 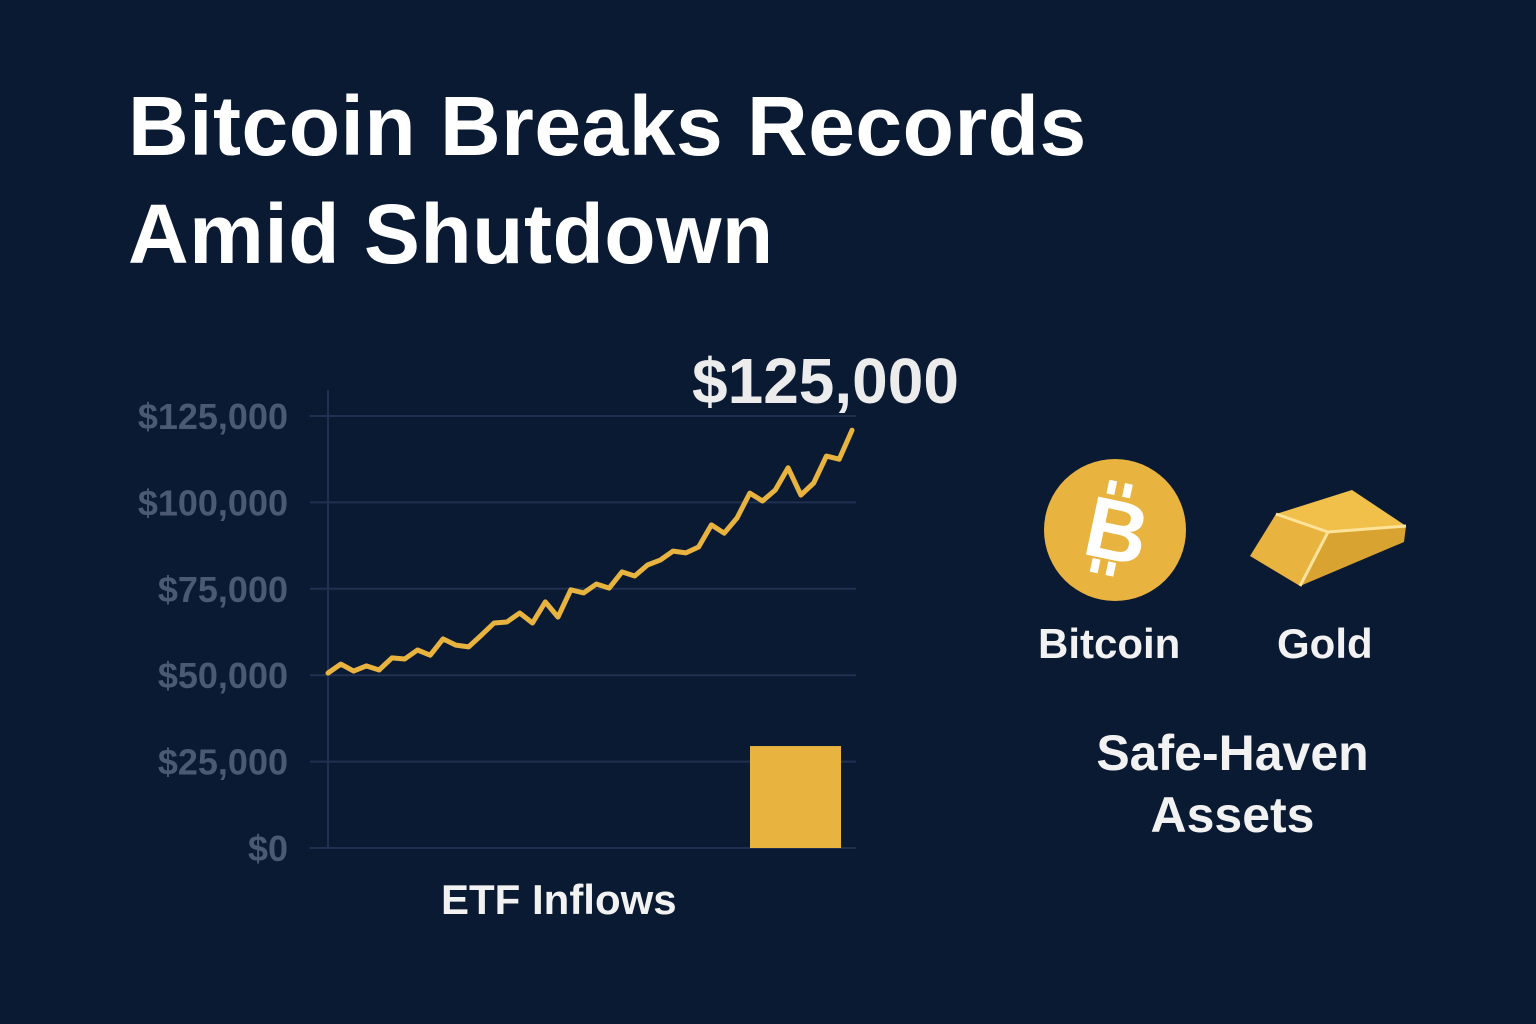 What do you see at coordinates (1325, 643) in the screenshot?
I see `gold-label: Gold` at bounding box center [1325, 643].